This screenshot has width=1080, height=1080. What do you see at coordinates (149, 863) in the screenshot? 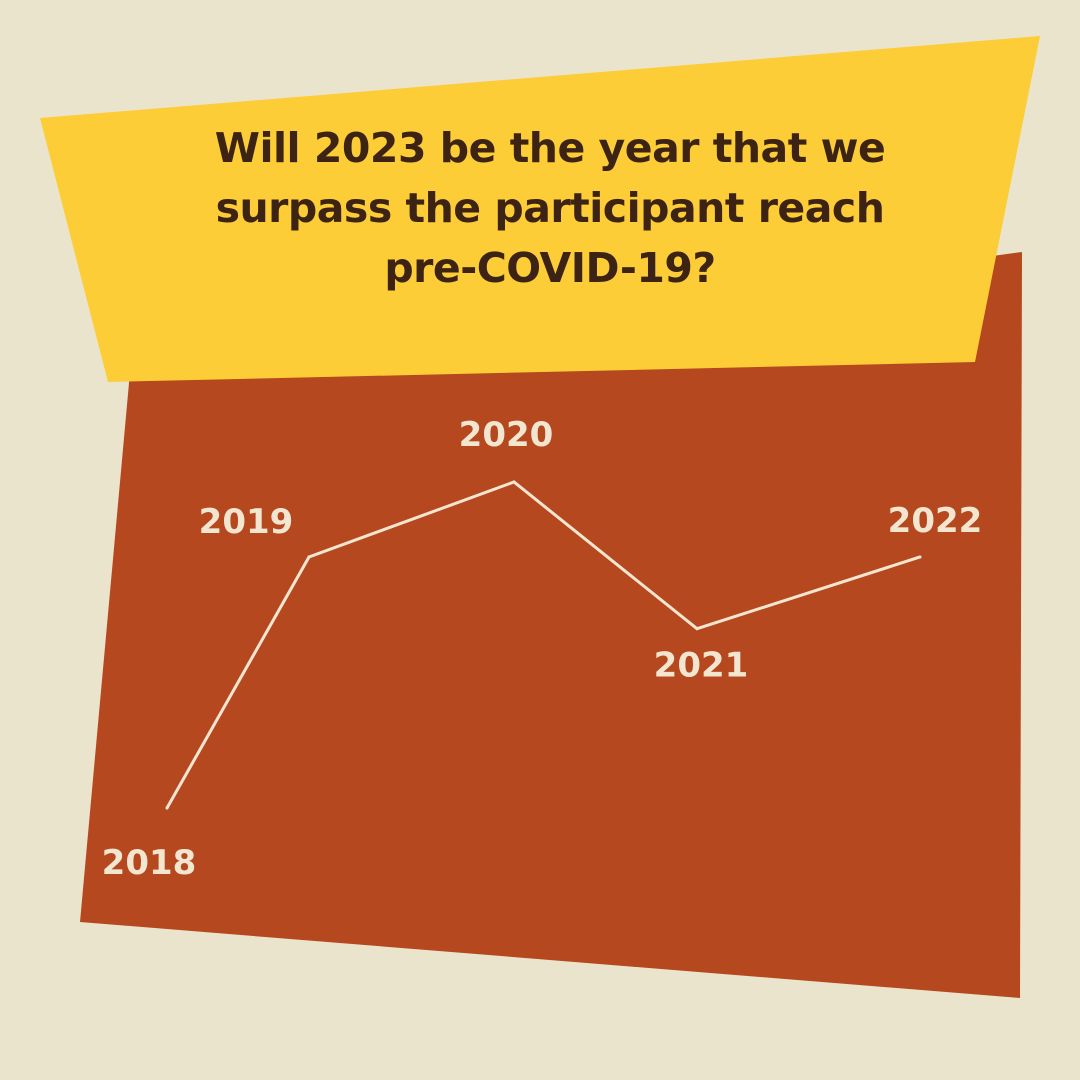
I see `point-label-2018: 2018` at bounding box center [149, 863].